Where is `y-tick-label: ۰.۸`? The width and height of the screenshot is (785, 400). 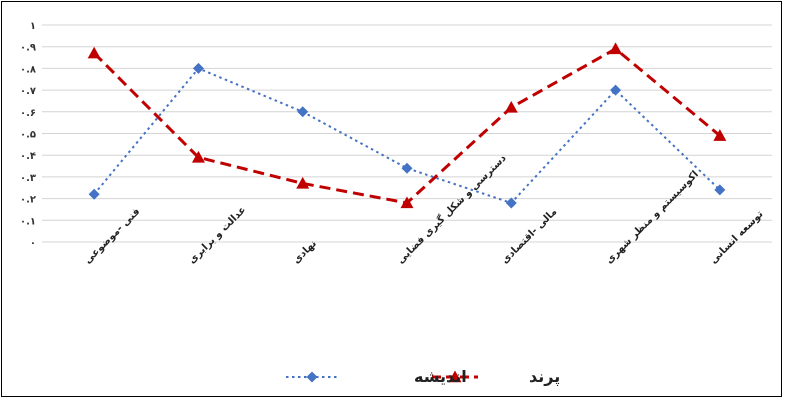
y-tick-label: ۰.۸ is located at coordinates (28, 69).